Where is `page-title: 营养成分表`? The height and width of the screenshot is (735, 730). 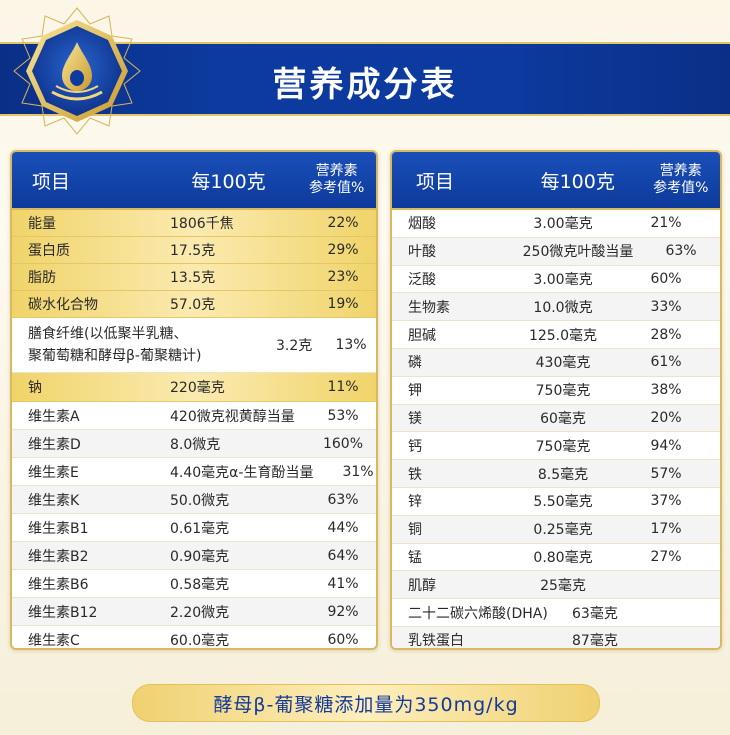
page-title: 营养成分表 is located at coordinates (365, 85).